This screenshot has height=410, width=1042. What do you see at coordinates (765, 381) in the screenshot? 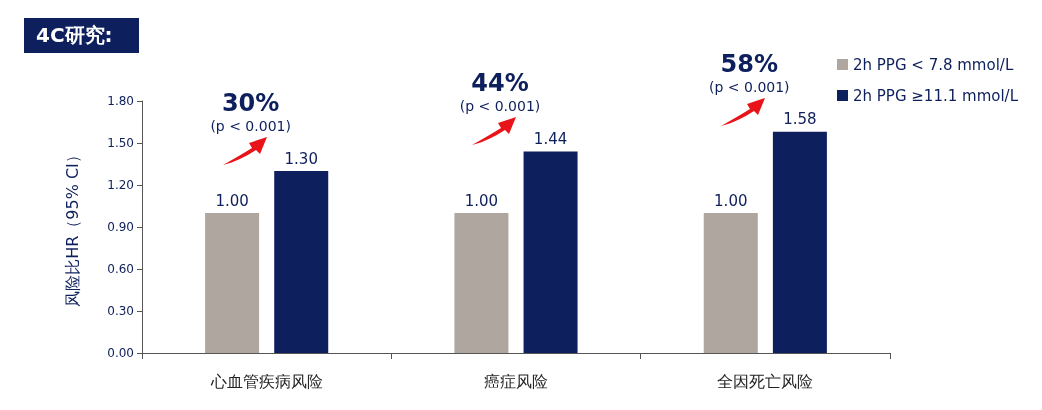
I see `x-tick-label: 全因死亡风险` at bounding box center [765, 381].